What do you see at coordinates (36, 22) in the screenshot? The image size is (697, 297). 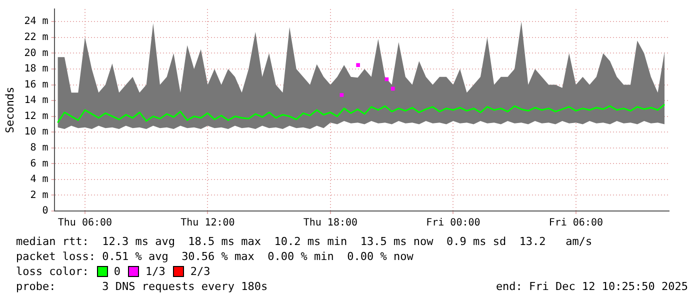 I see `y-tick-label: 24 m` at bounding box center [36, 22].